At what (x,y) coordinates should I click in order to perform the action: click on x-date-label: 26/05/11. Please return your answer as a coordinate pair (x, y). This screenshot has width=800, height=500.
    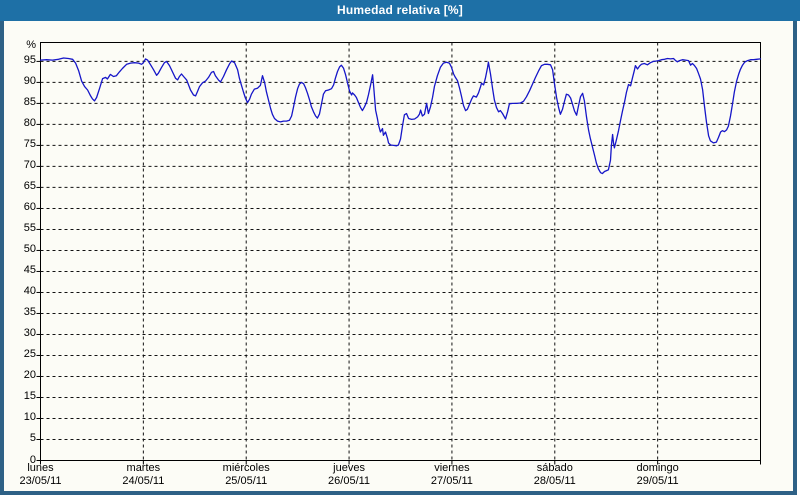
    Looking at the image, I should click on (349, 481).